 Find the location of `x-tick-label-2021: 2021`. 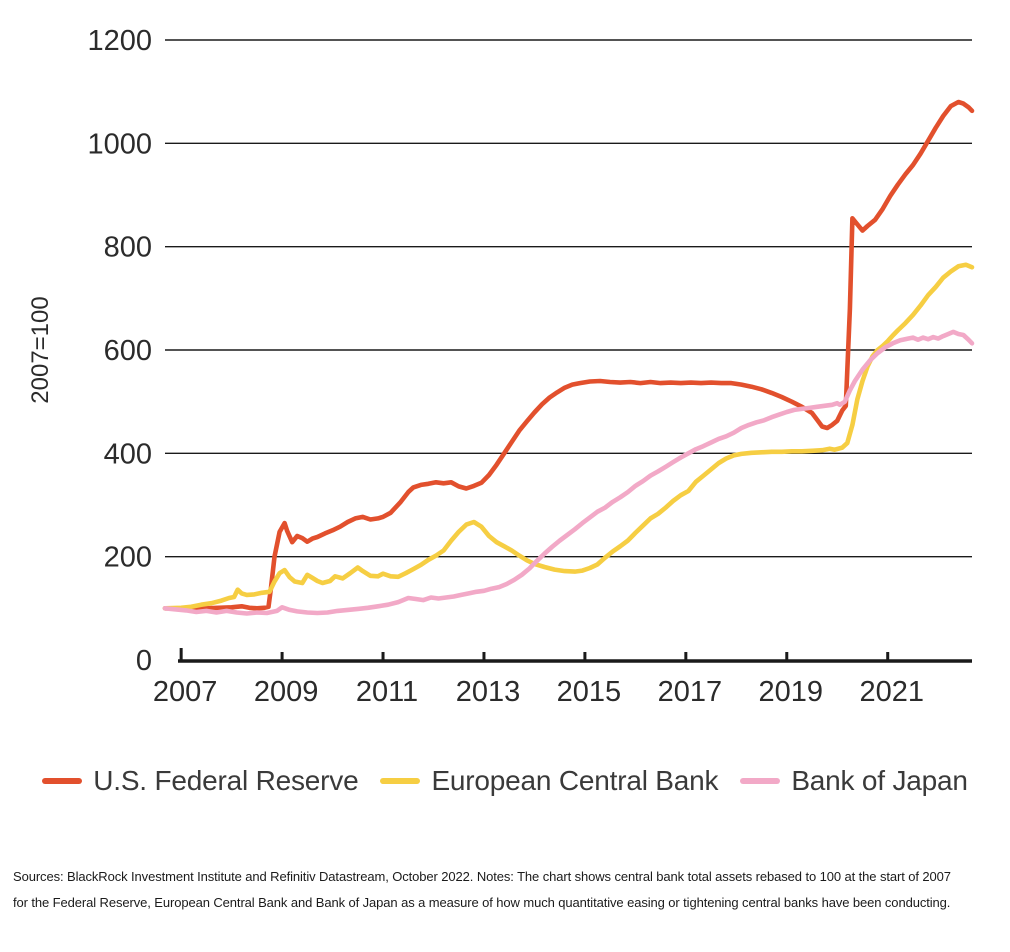

x-tick-label-2021: 2021 is located at coordinates (891, 692).